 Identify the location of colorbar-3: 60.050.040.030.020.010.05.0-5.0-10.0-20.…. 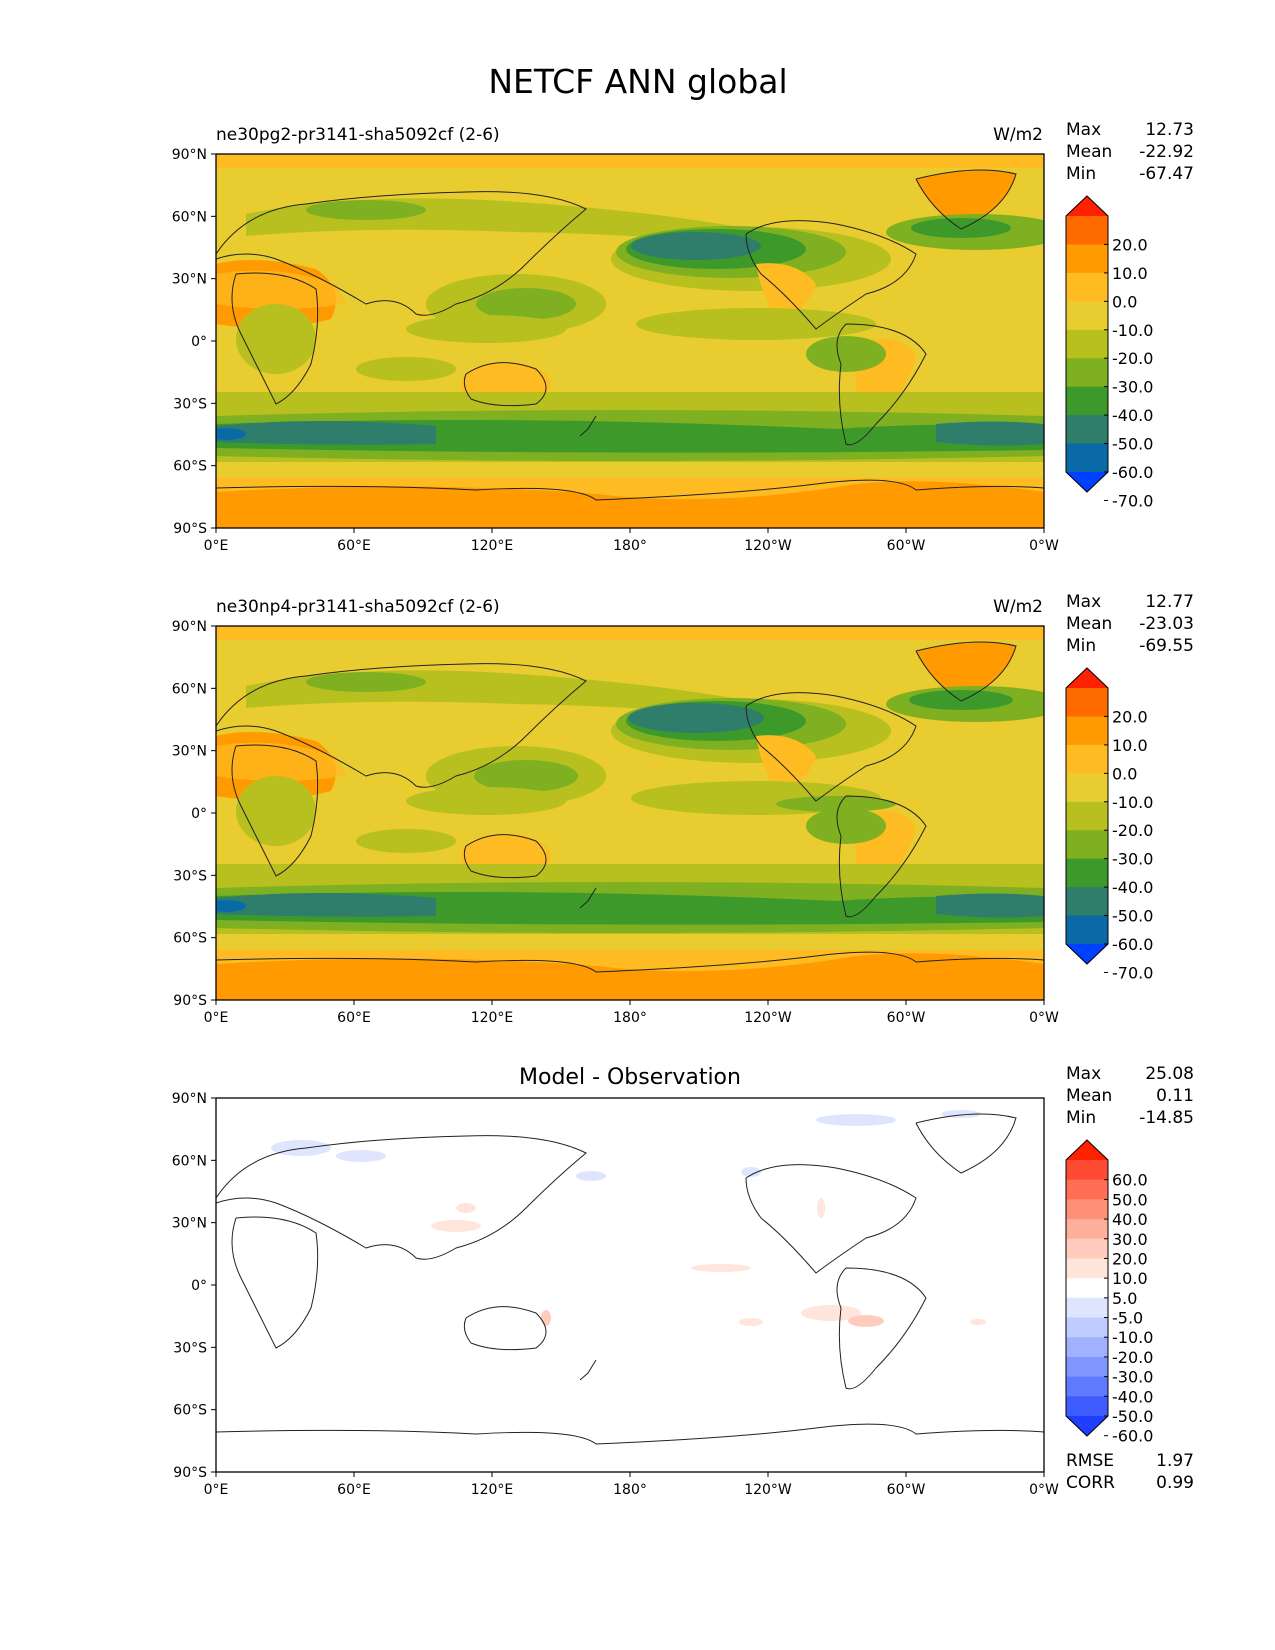
(1109, 1292).